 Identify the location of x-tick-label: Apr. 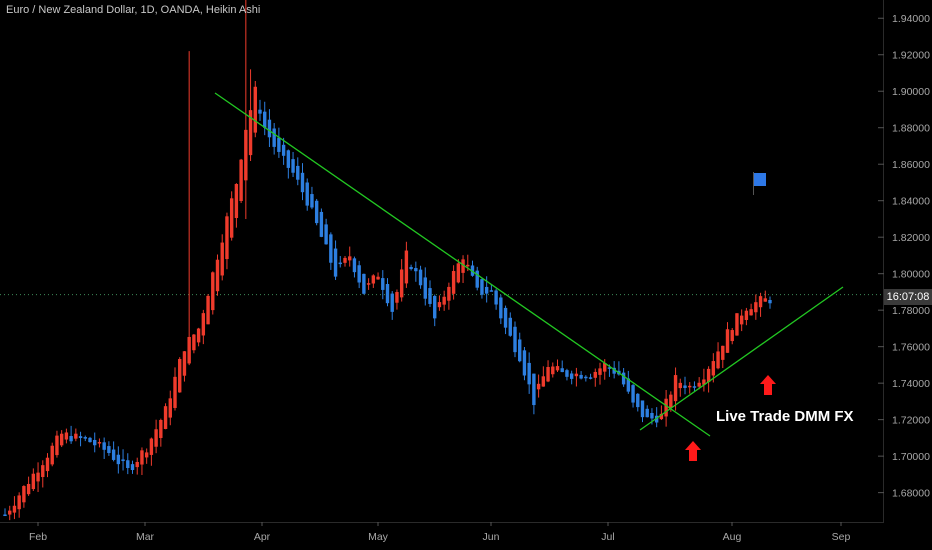
(262, 537).